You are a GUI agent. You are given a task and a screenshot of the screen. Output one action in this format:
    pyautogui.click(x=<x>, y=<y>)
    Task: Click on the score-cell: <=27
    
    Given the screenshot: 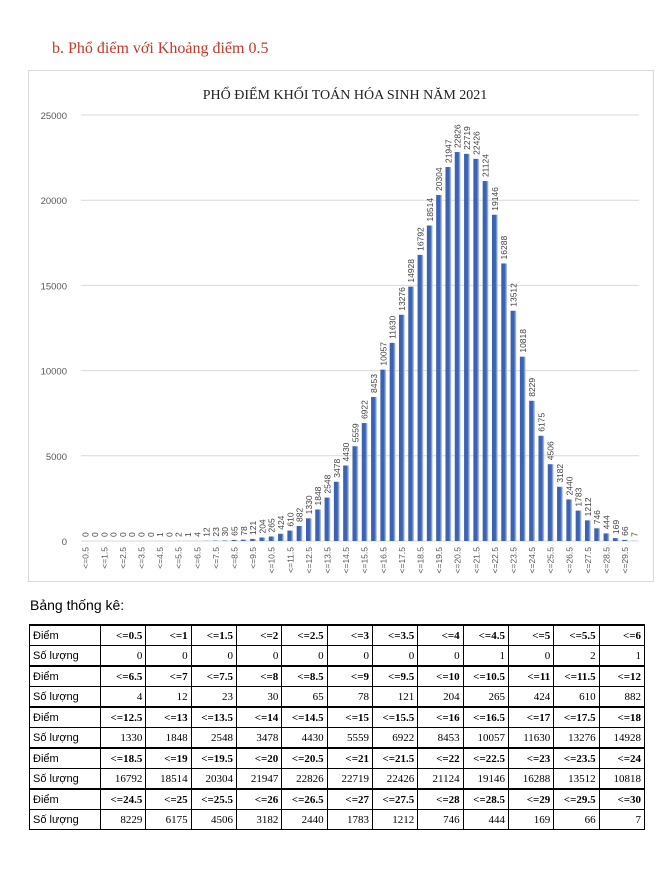 What is the action you would take?
    pyautogui.click(x=349, y=799)
    